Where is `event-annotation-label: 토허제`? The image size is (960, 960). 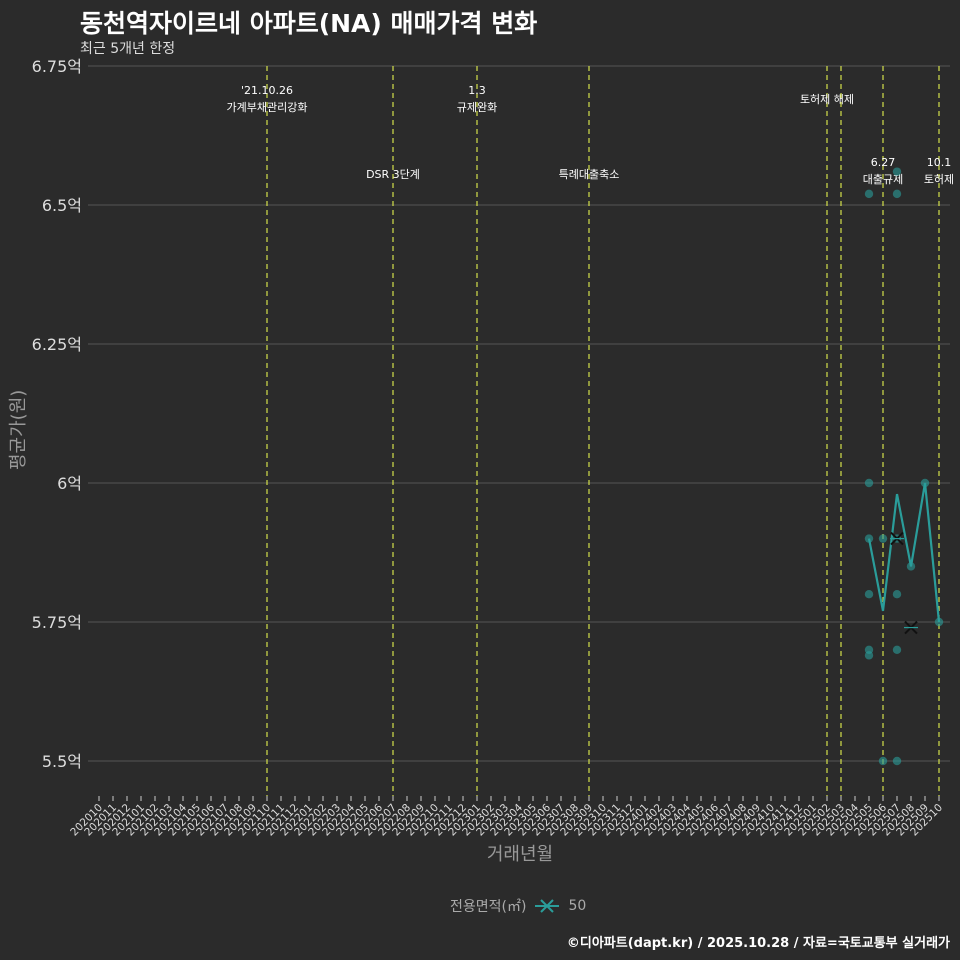 event-annotation-label: 토허제 is located at coordinates (939, 179).